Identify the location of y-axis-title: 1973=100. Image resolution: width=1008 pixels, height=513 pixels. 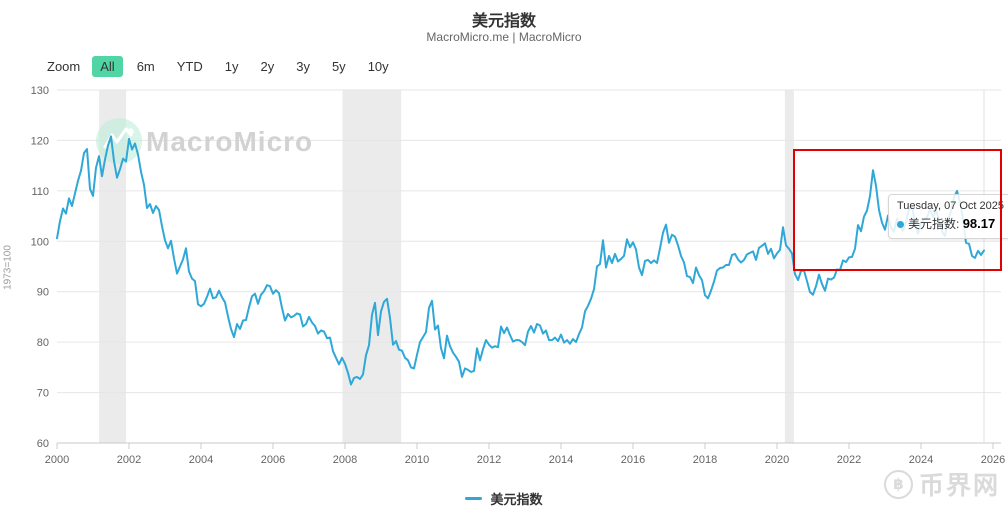
(8, 267).